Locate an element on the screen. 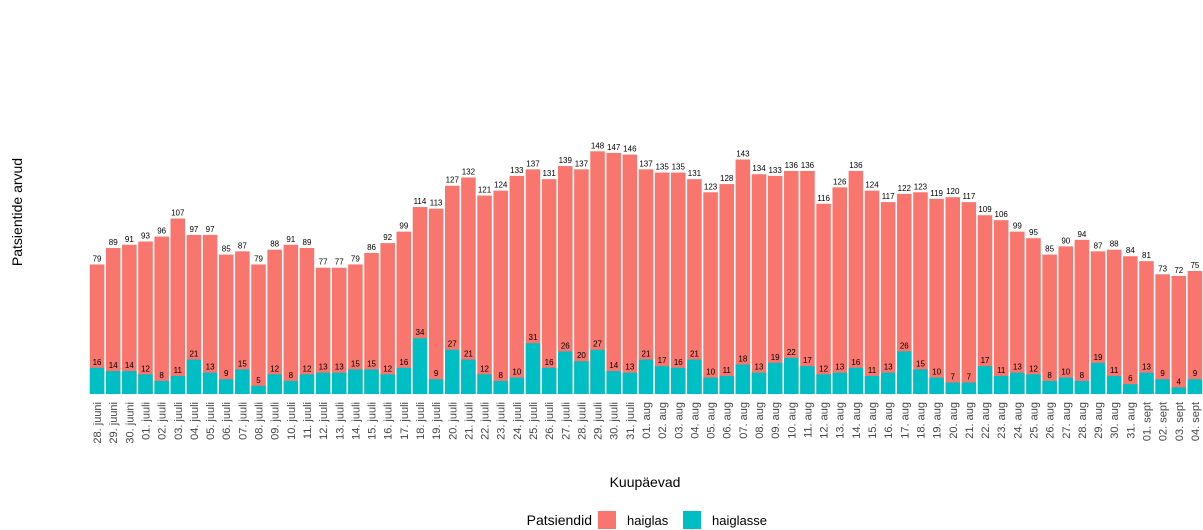 This screenshot has width=1203, height=530. data-label-haiglasse-35: 17 is located at coordinates (662, 360).